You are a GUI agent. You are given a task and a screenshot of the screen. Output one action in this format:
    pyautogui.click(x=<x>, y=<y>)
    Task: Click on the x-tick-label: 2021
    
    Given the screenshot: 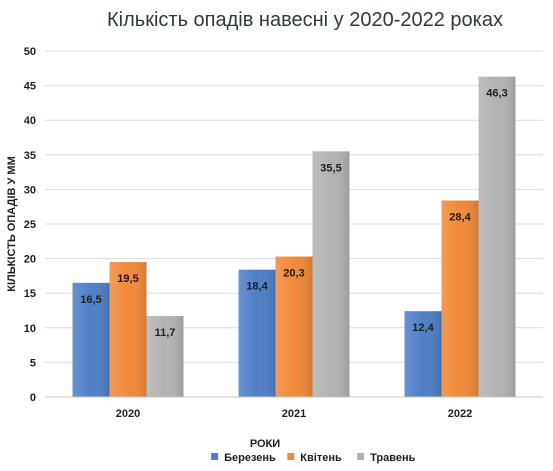 What is the action you would take?
    pyautogui.click(x=294, y=414)
    